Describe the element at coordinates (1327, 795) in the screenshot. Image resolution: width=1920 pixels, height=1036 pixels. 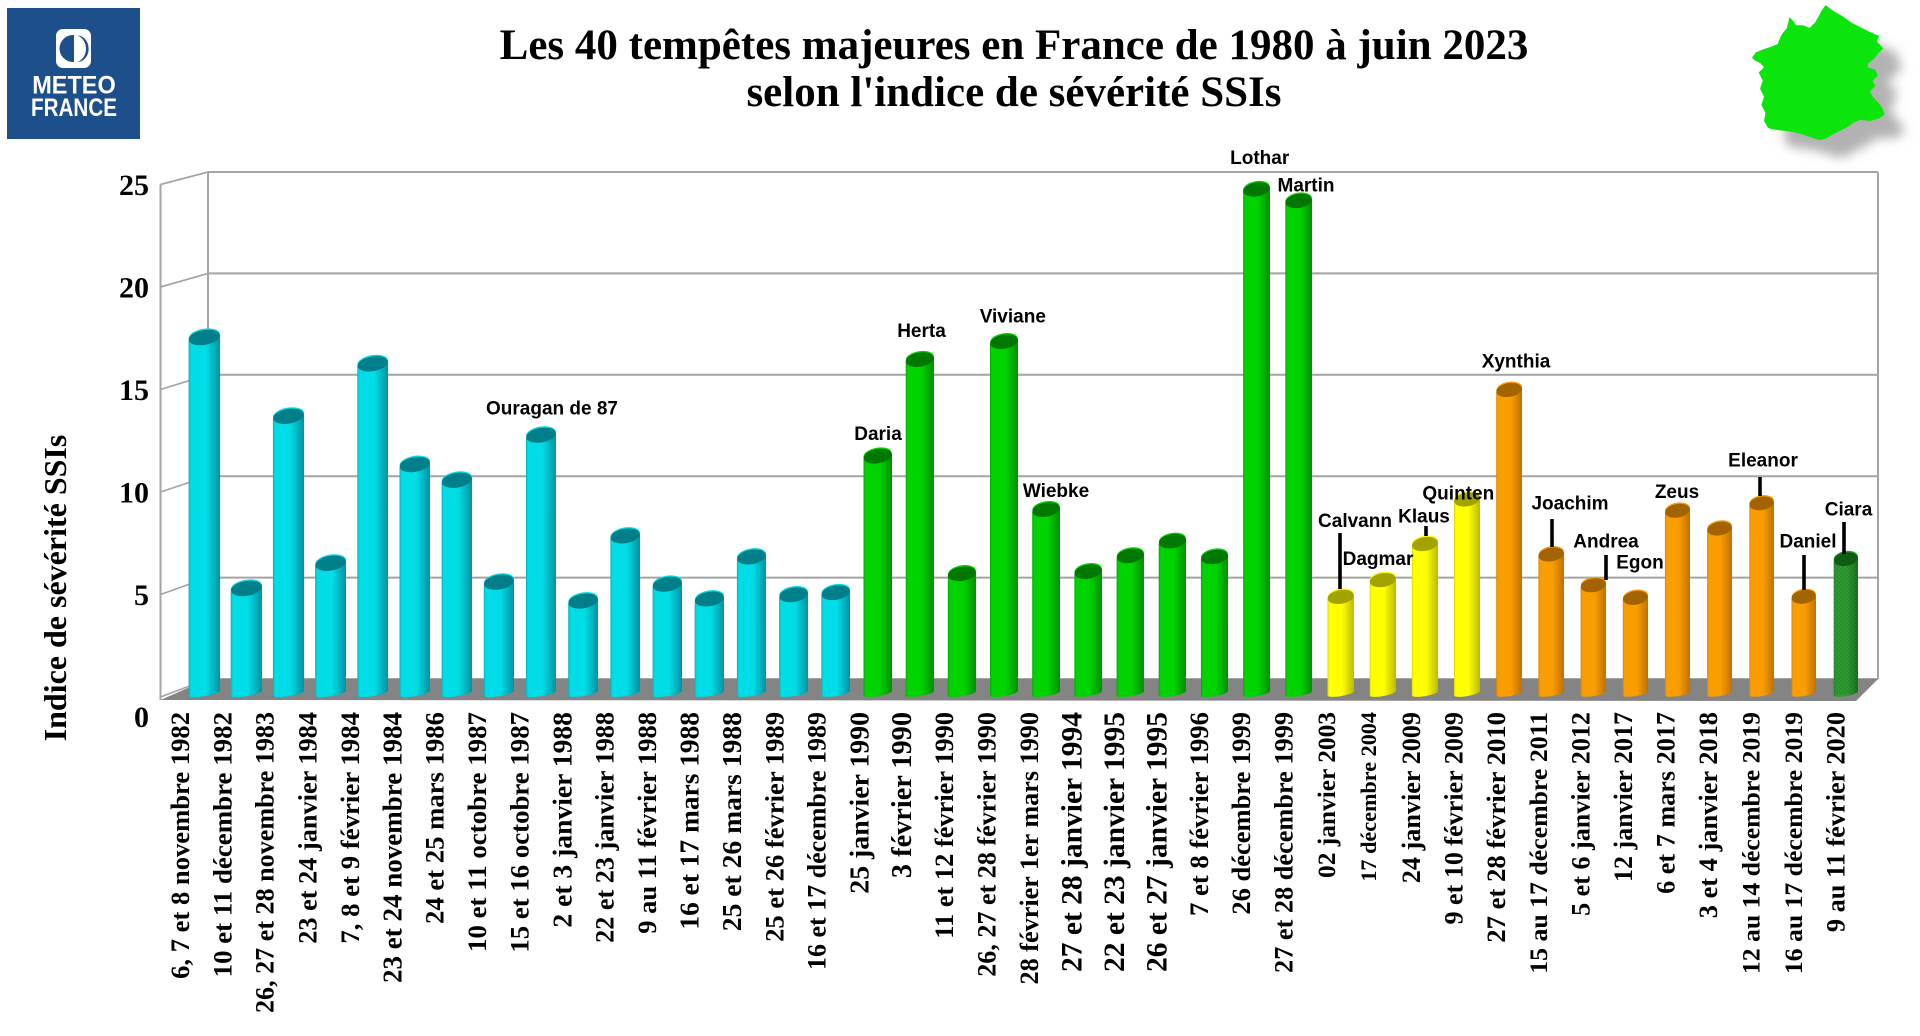
I see `svg-text: 02 janvier 2003` at that location.